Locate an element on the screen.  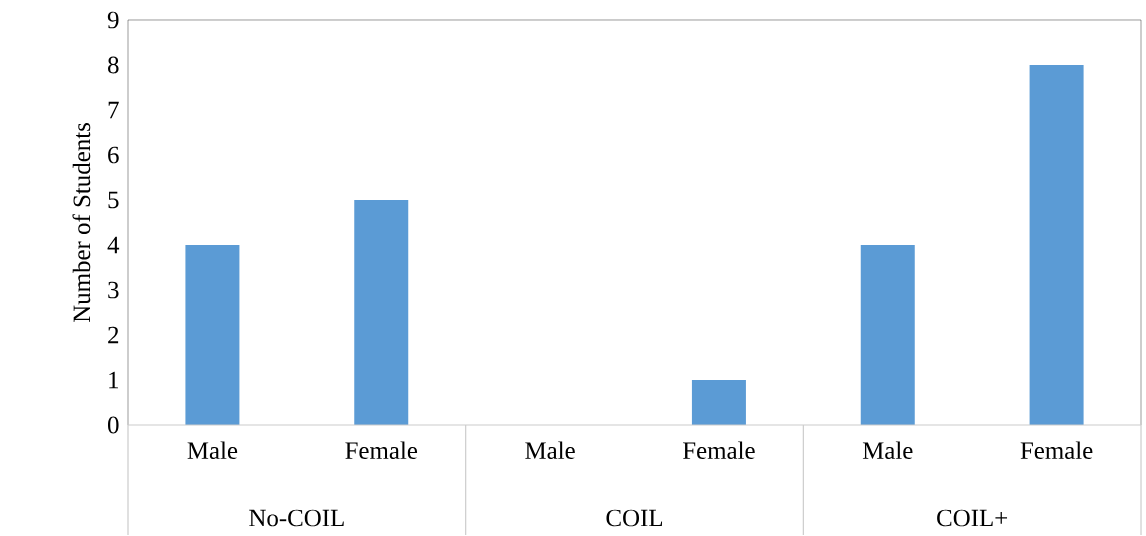
text: COIL is located at coordinates (634, 518).